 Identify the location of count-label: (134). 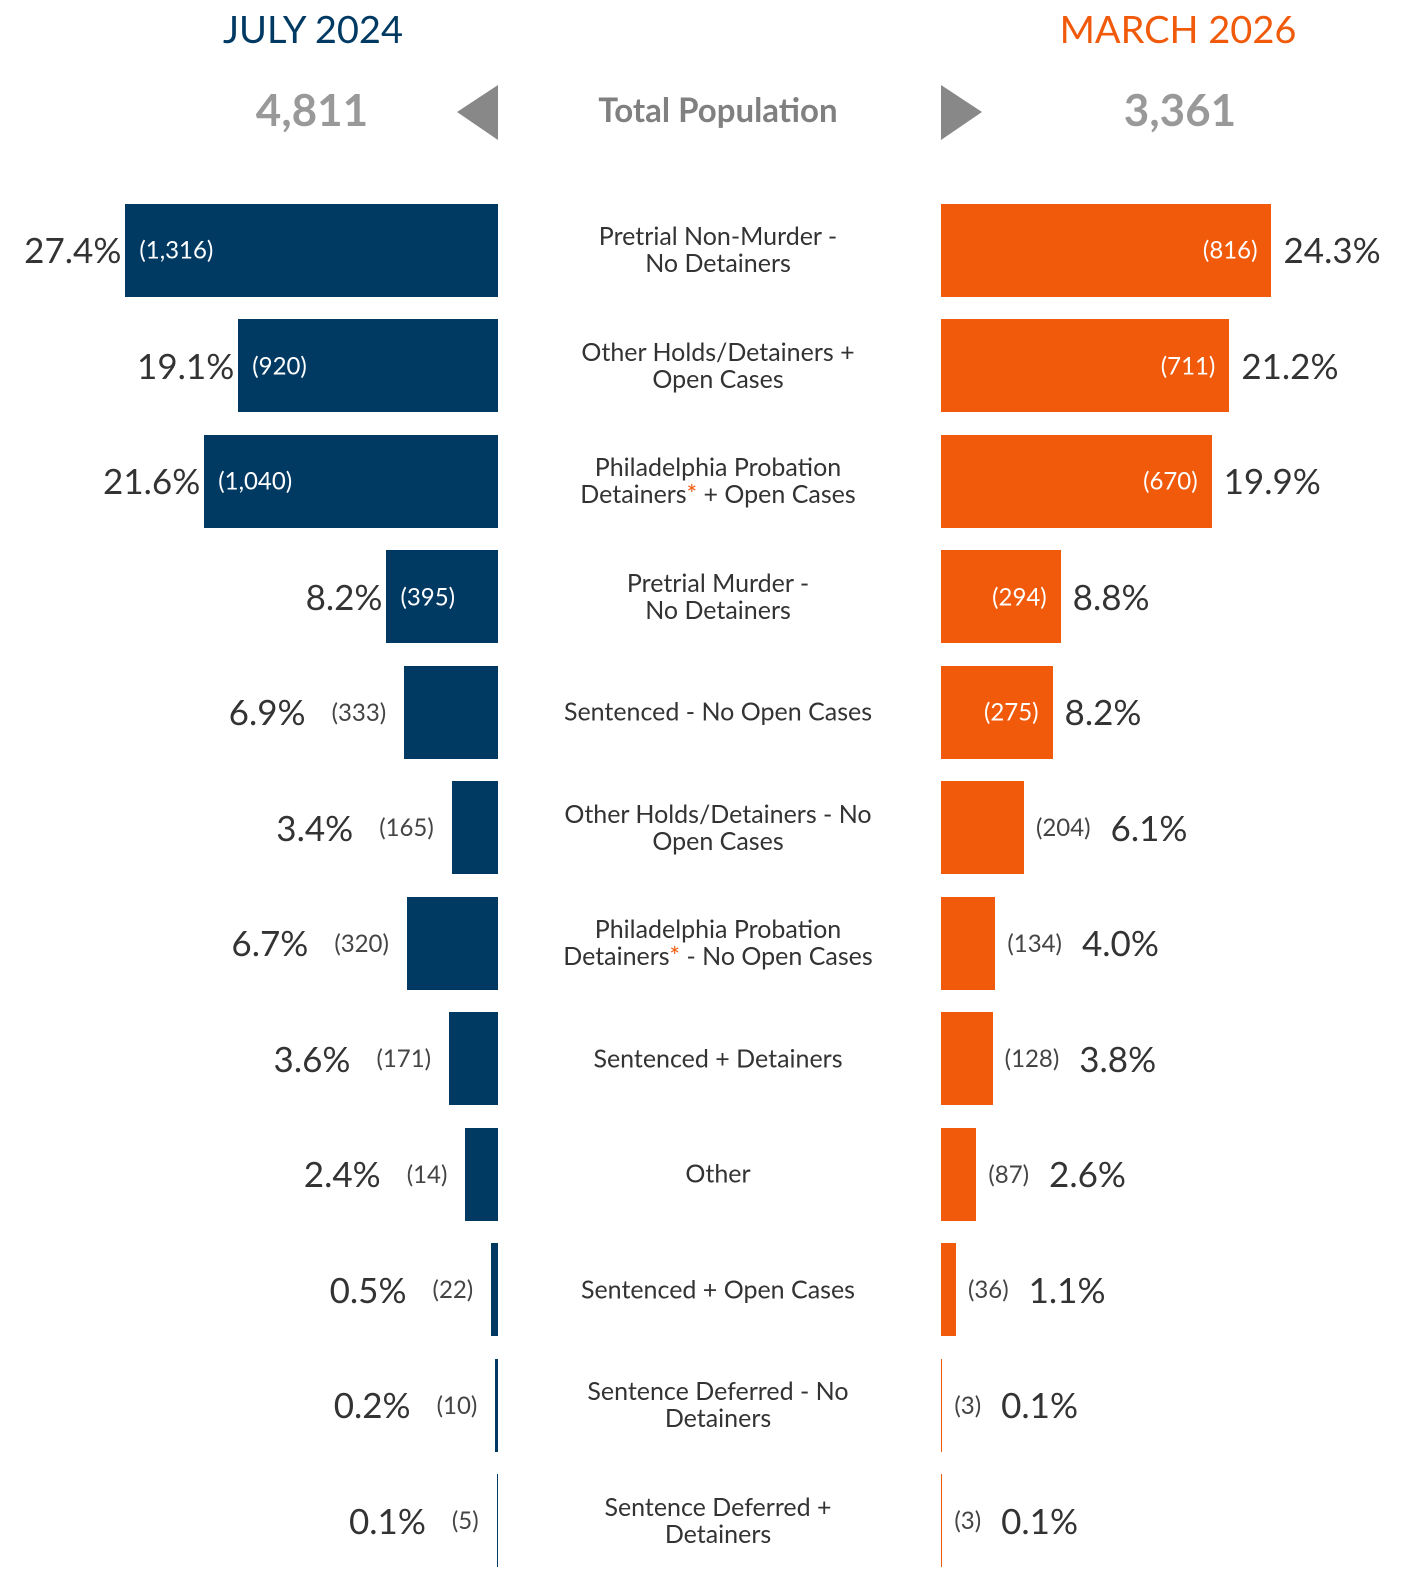
(1034, 943).